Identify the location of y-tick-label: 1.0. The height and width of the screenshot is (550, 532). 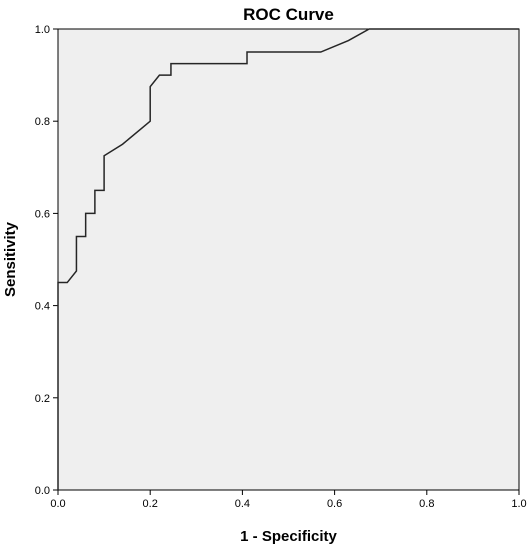
(42, 30).